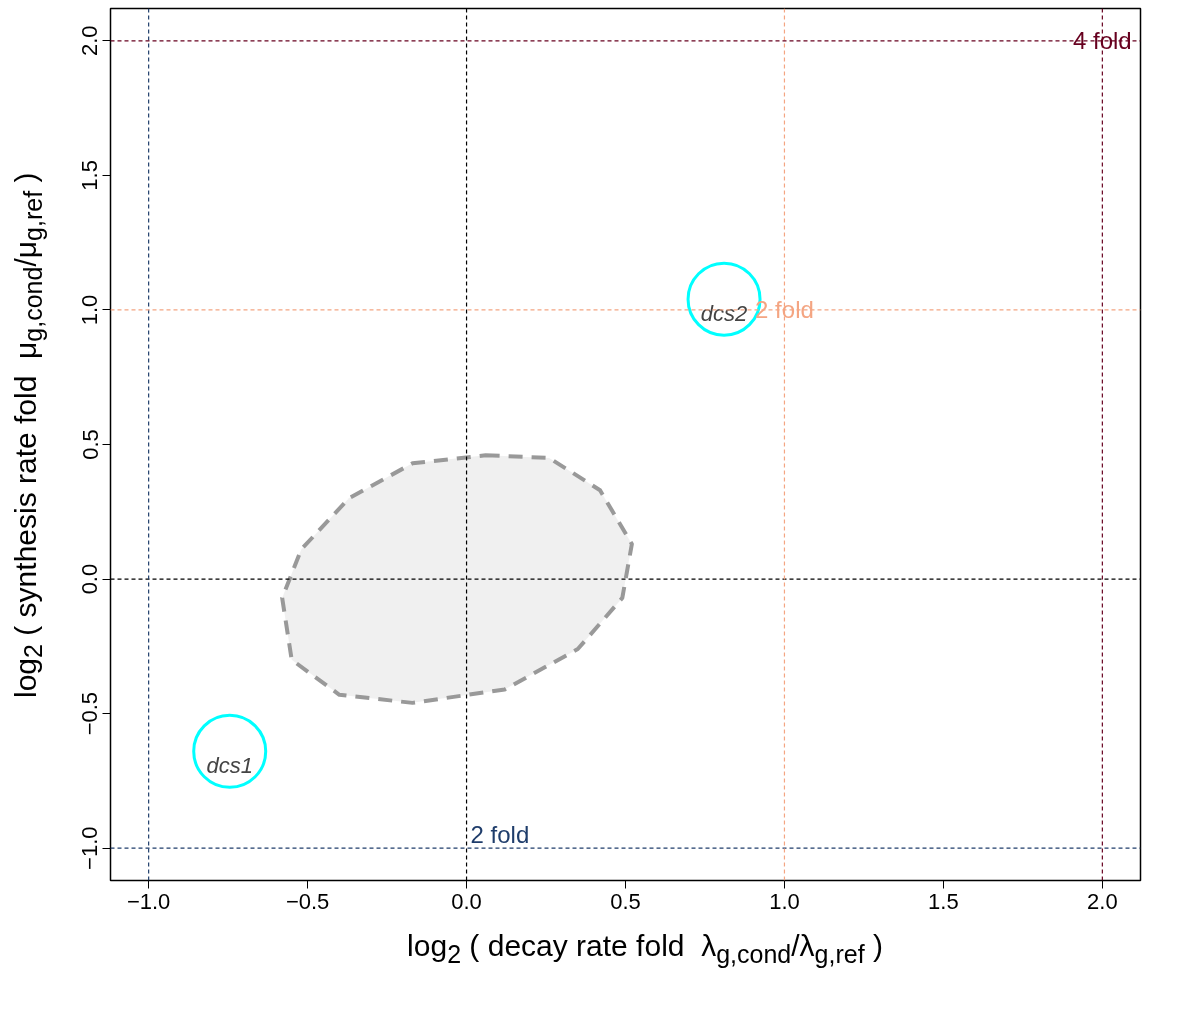 This screenshot has width=1196, height=1028. Describe the element at coordinates (724, 313) in the screenshot. I see `data-label: dcs2` at that location.